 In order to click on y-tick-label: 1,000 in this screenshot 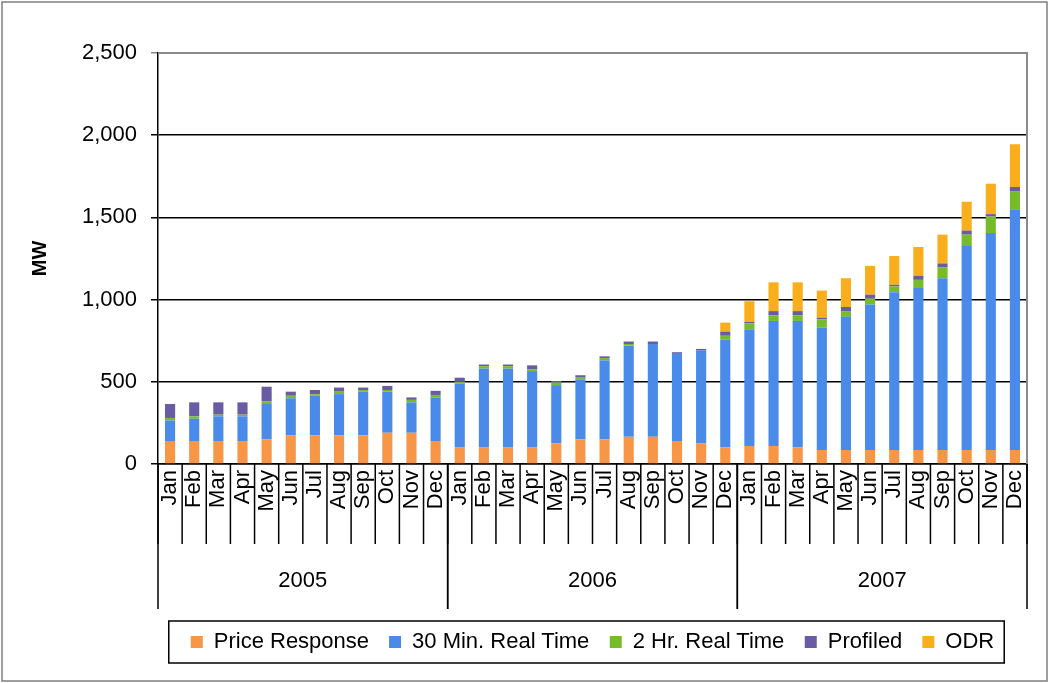, I will do `click(109, 298)`.